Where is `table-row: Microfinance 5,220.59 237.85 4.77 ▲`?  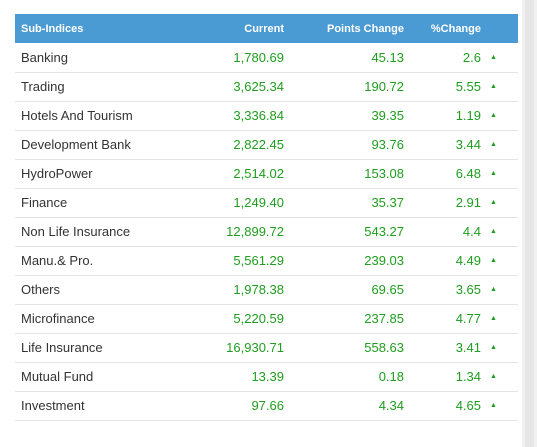 table-row: Microfinance 5,220.59 237.85 4.77 ▲ is located at coordinates (266, 318).